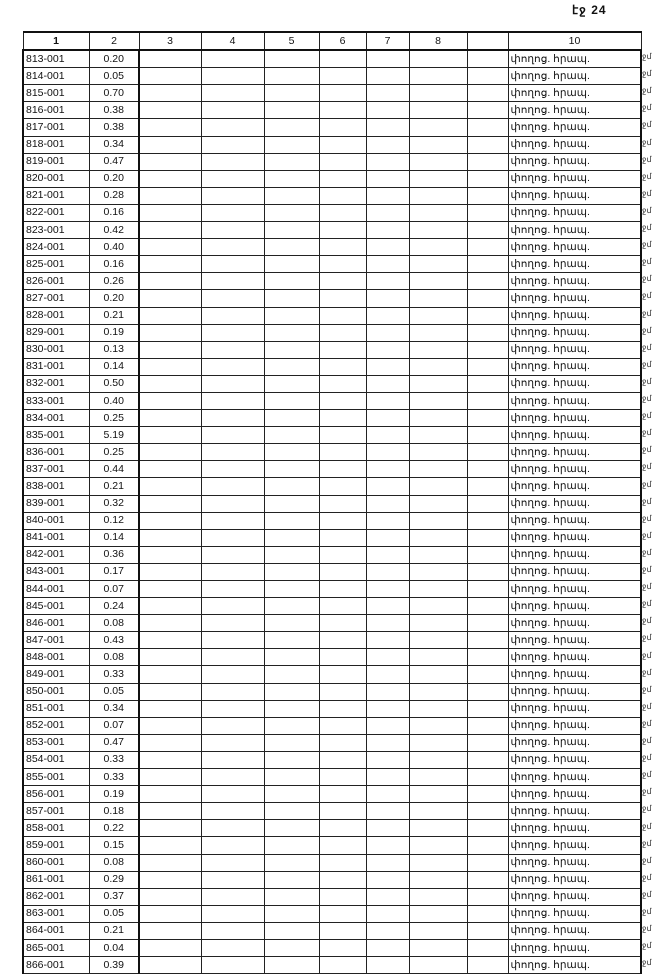 The width and height of the screenshot is (672, 978). What do you see at coordinates (114, 452) in the screenshot?
I see `area-value: 0.25` at bounding box center [114, 452].